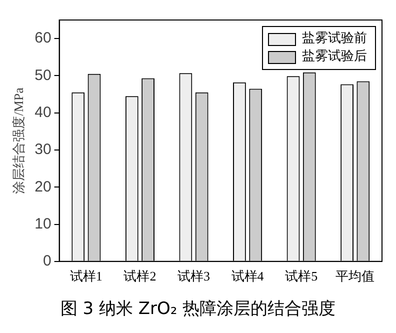 The width and height of the screenshot is (396, 333). I want to click on x-tick-label: 试样1, so click(86, 276).